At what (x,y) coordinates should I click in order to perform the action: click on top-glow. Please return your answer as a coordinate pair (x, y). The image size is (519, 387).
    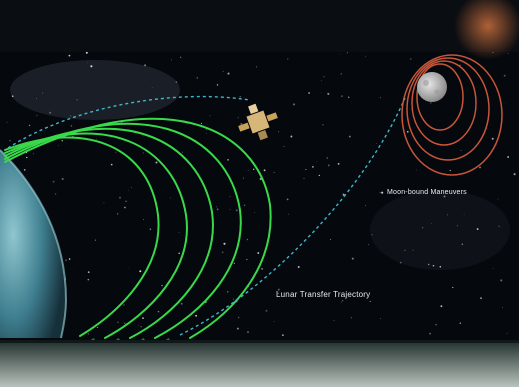
    Looking at the image, I should click on (486, 30).